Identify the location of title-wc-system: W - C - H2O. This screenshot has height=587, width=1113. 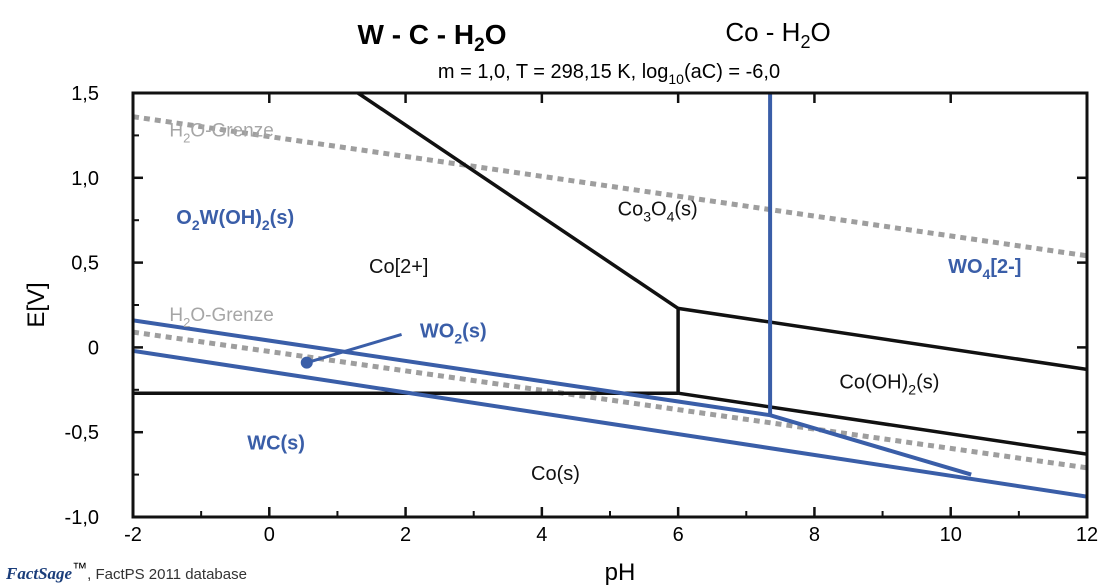
(432, 37).